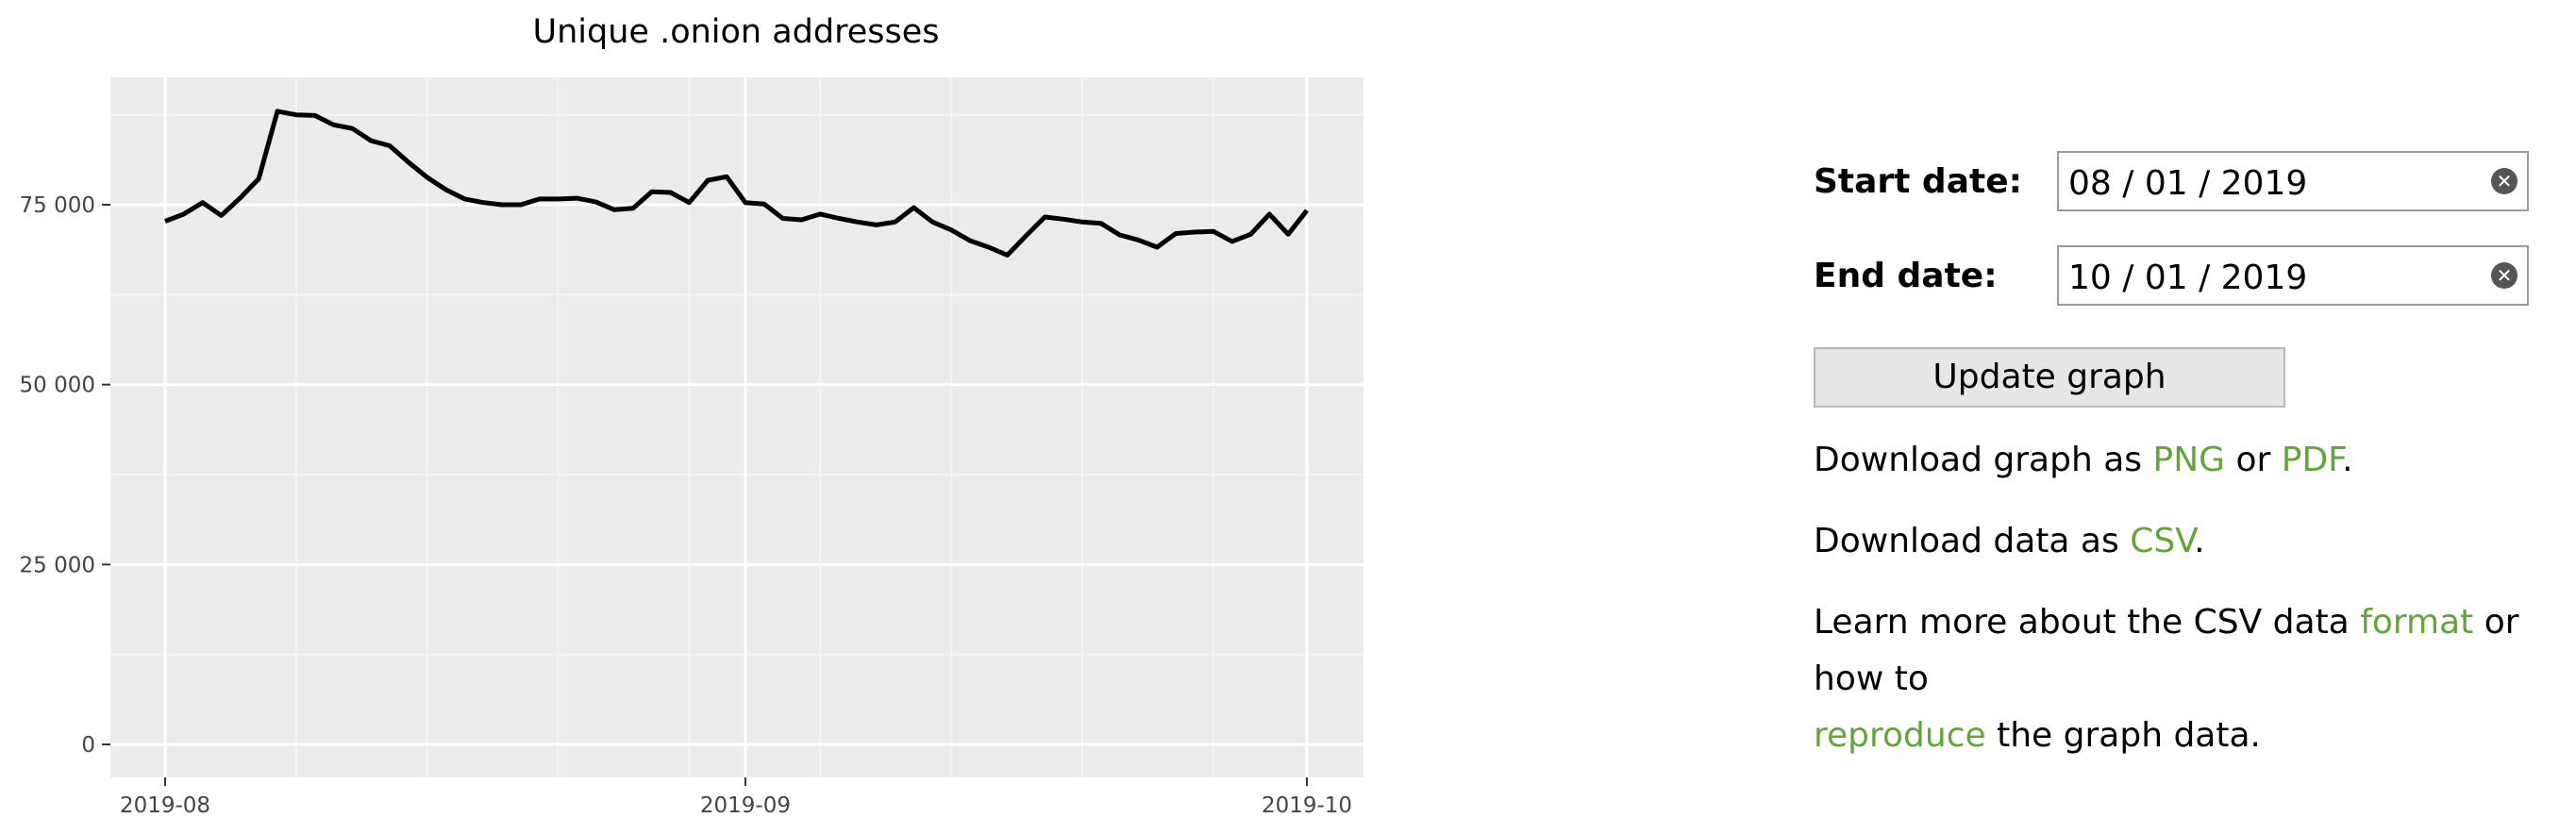 The image size is (2576, 818). I want to click on y-tick-label: 50 000, so click(57, 386).